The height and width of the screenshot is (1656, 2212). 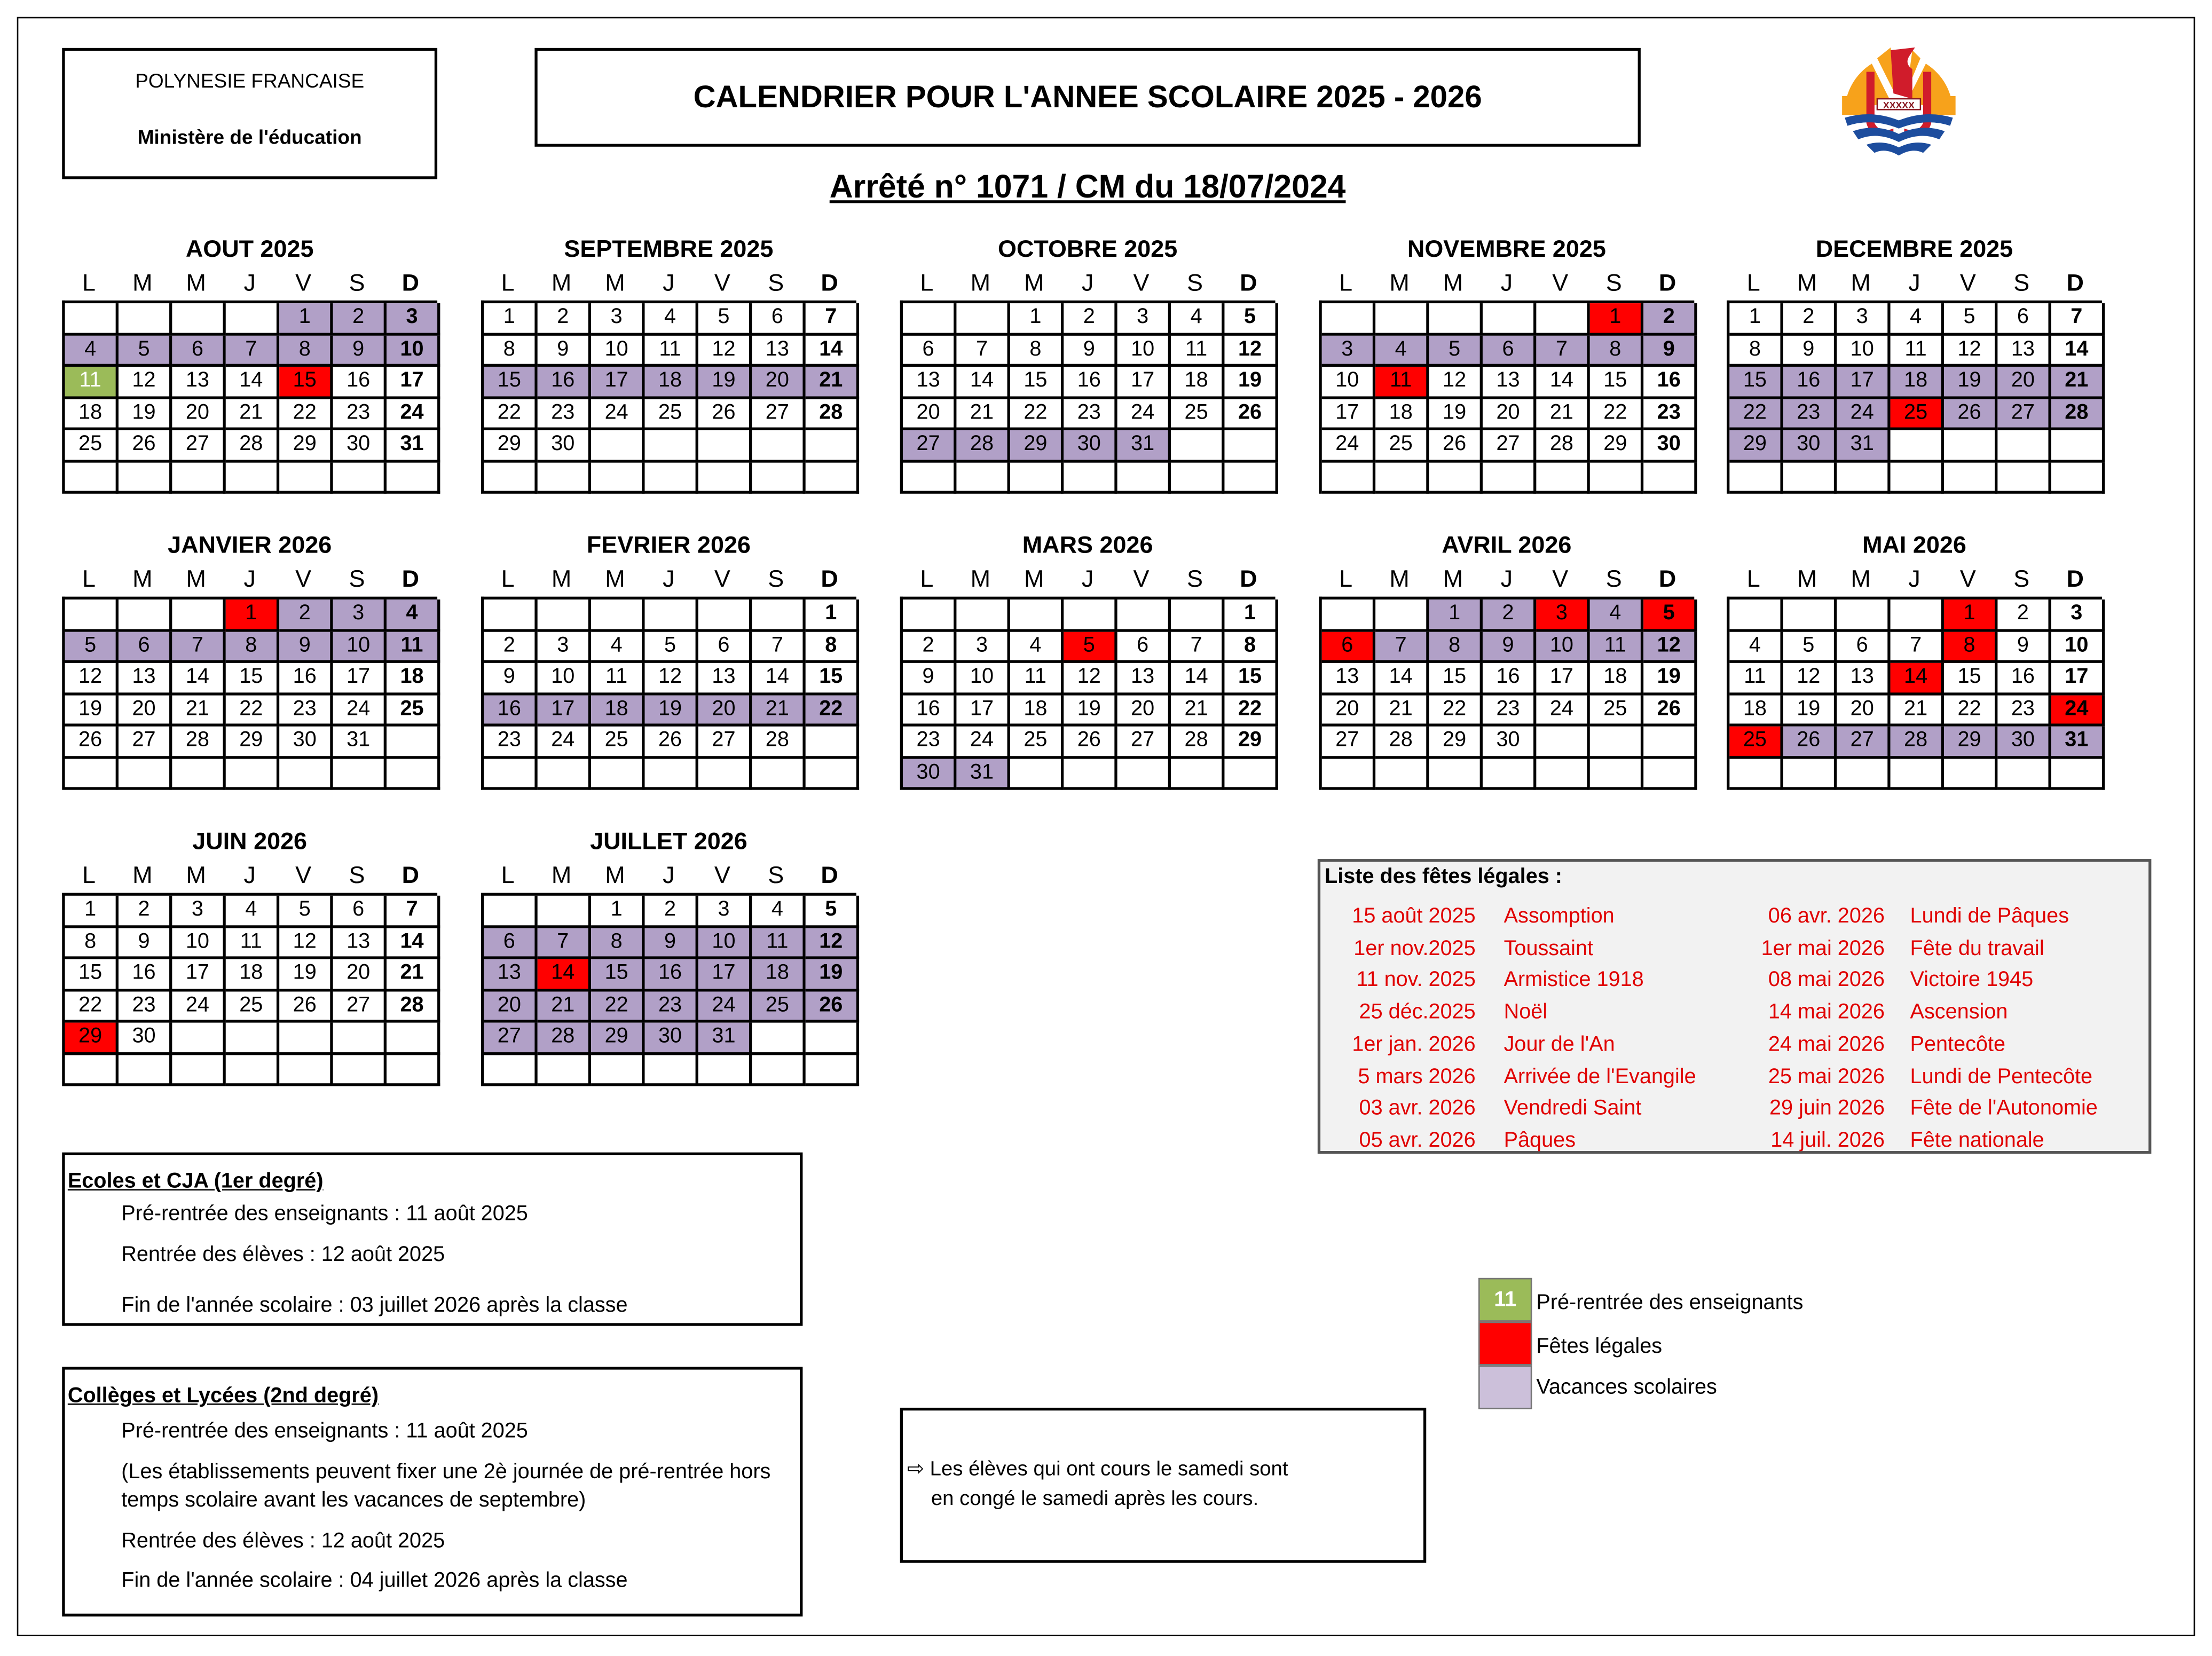 I want to click on day-cell: 28, so click(x=1563, y=446).